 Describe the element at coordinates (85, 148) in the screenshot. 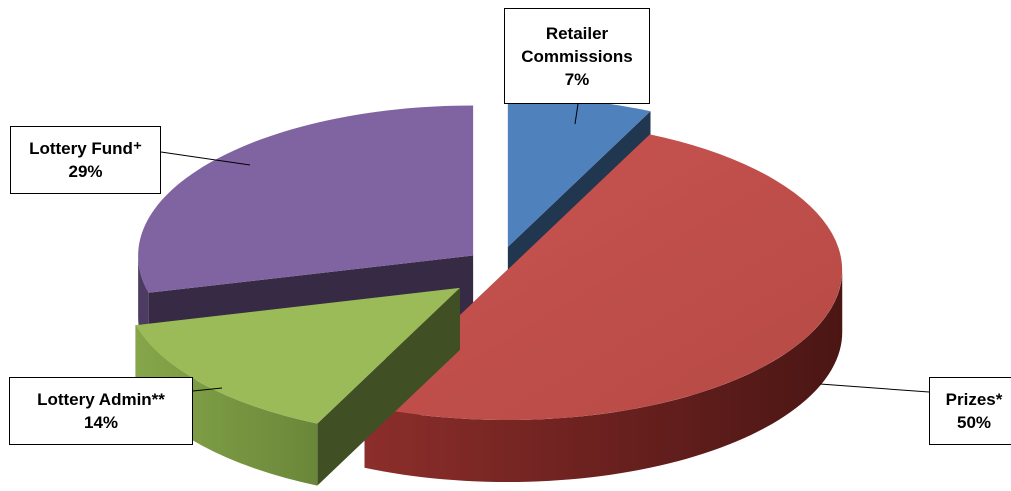

I see `callout-fund-name: Lottery Fund⁺` at that location.